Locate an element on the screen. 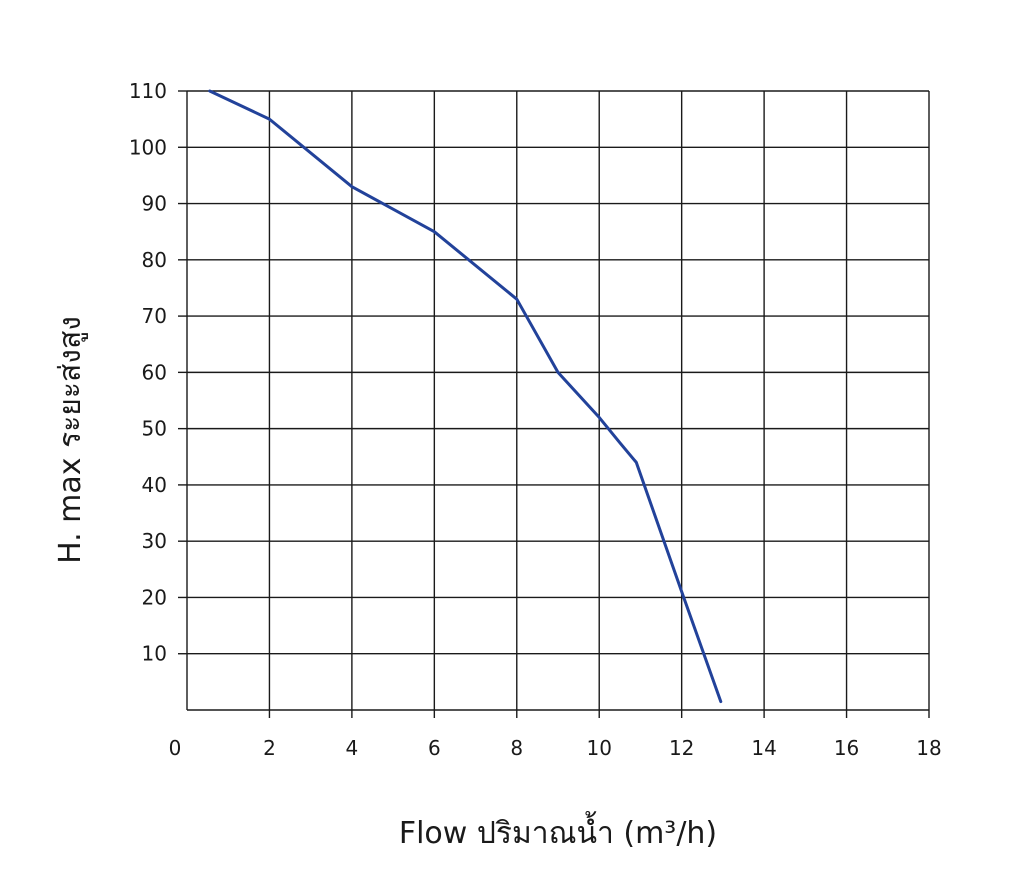 This screenshot has height=892, width=1024. y-tick-label: 100 is located at coordinates (148, 147).